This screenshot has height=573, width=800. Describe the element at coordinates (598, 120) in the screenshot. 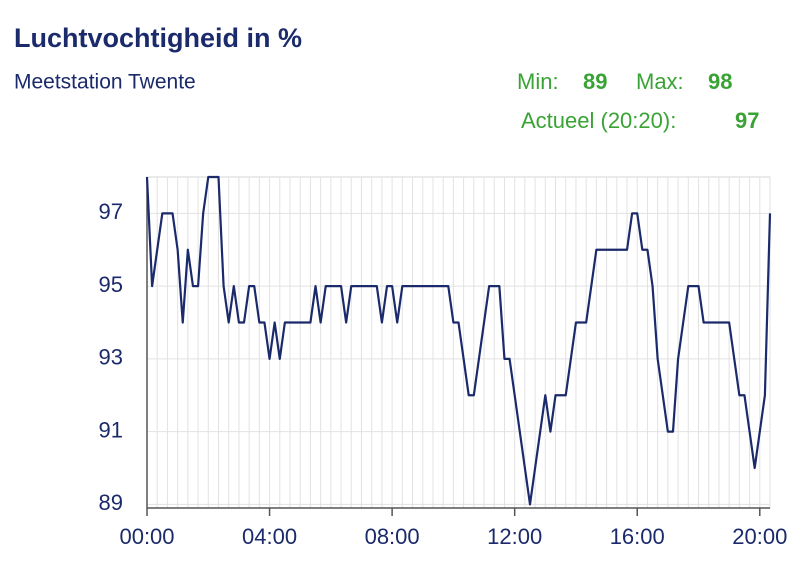

I see `current-label: Actueel (20:20):` at that location.